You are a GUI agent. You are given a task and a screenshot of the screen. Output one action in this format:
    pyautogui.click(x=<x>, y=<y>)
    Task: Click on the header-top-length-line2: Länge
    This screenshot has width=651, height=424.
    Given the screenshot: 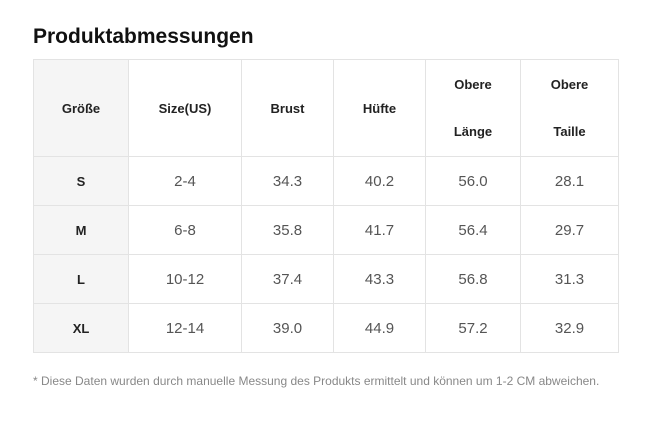 What is the action you would take?
    pyautogui.click(x=473, y=131)
    